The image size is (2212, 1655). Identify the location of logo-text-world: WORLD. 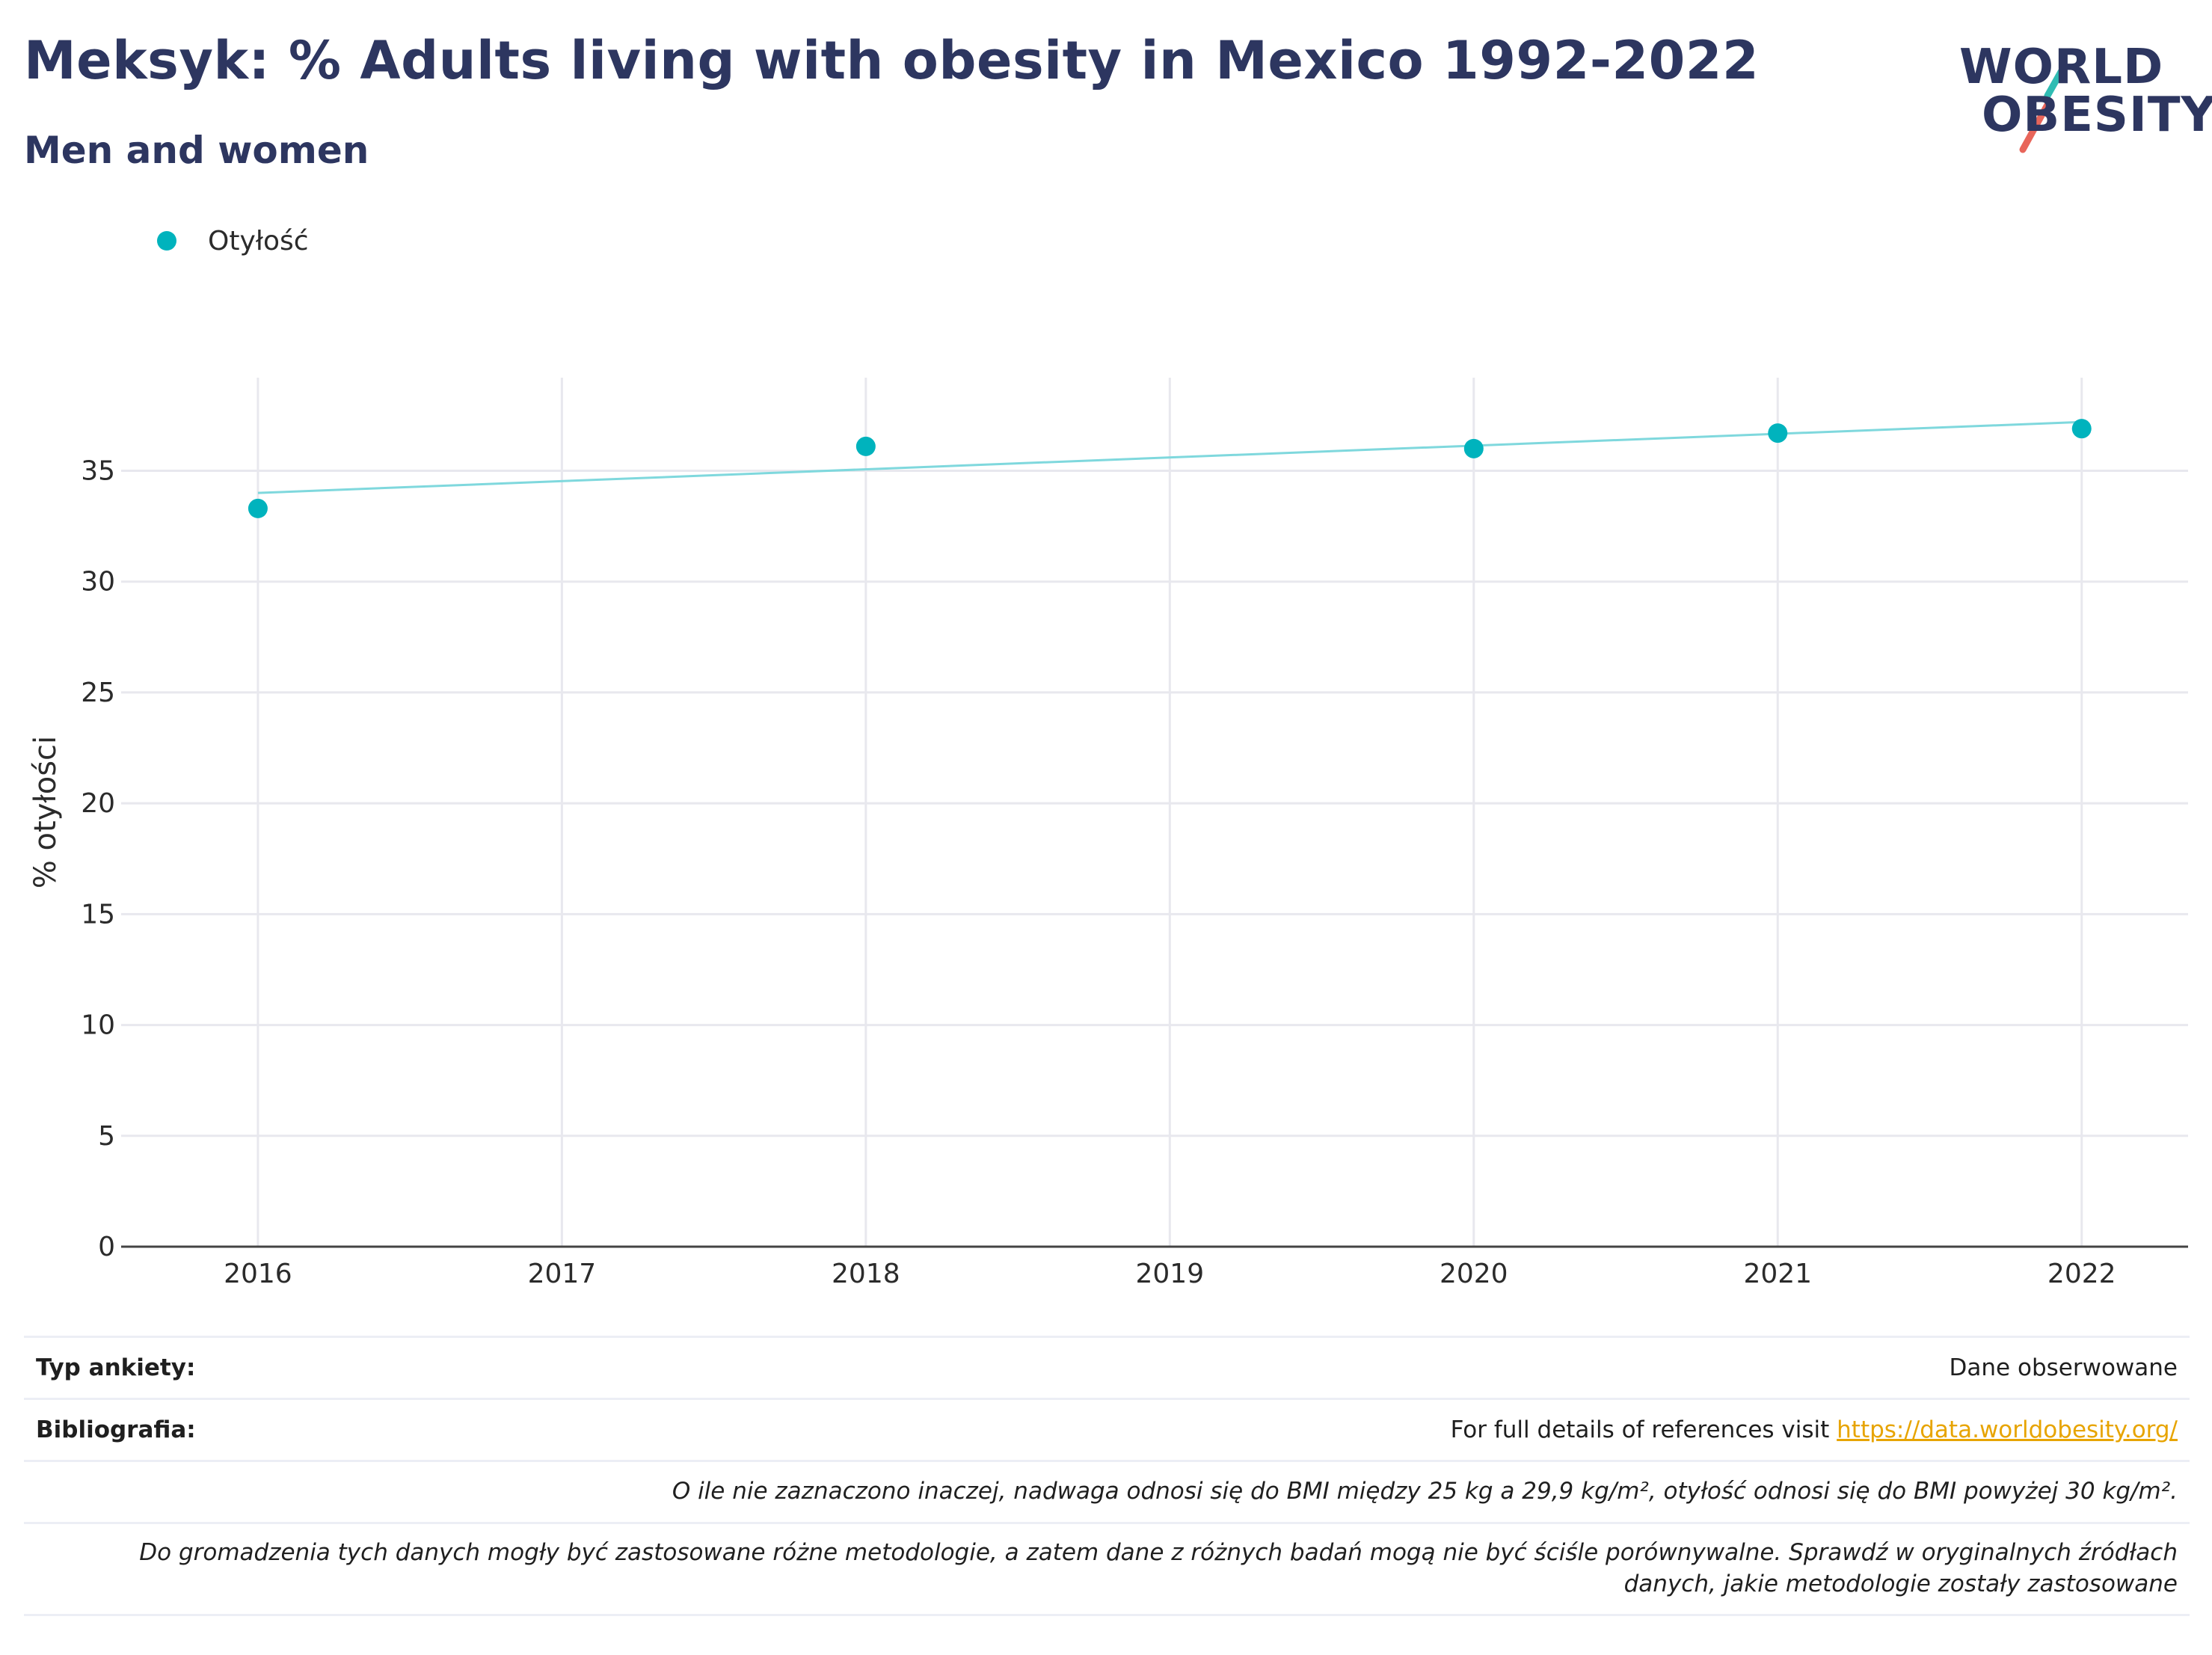
(2061, 67).